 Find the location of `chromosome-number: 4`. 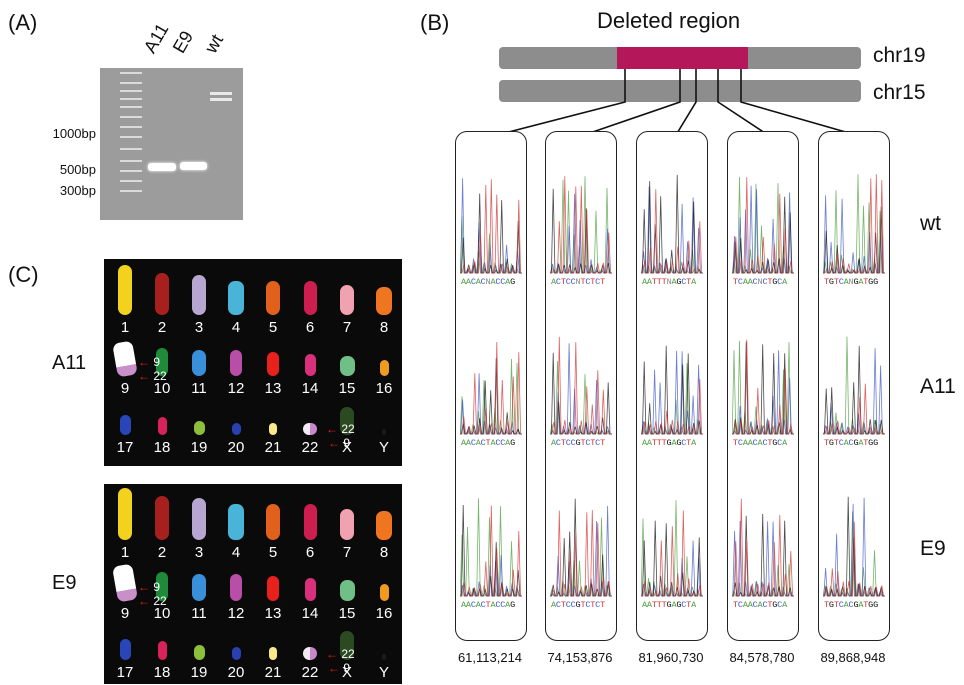

chromosome-number: 4 is located at coordinates (236, 552).